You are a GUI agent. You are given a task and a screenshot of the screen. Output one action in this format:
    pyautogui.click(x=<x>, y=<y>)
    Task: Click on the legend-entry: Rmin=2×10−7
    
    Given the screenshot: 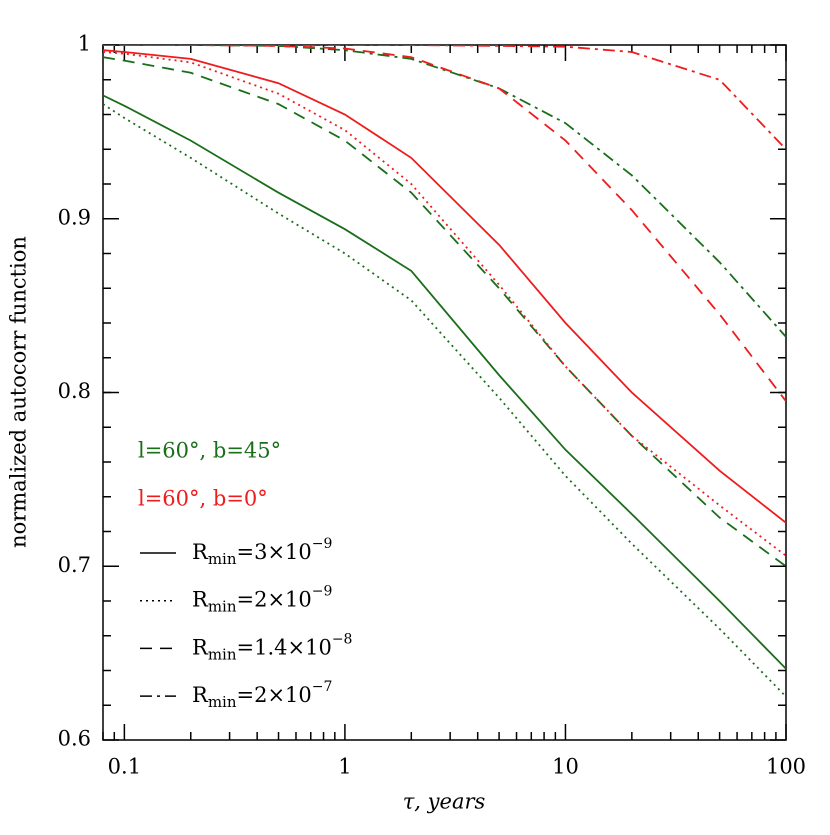 What is the action you would take?
    pyautogui.click(x=262, y=695)
    